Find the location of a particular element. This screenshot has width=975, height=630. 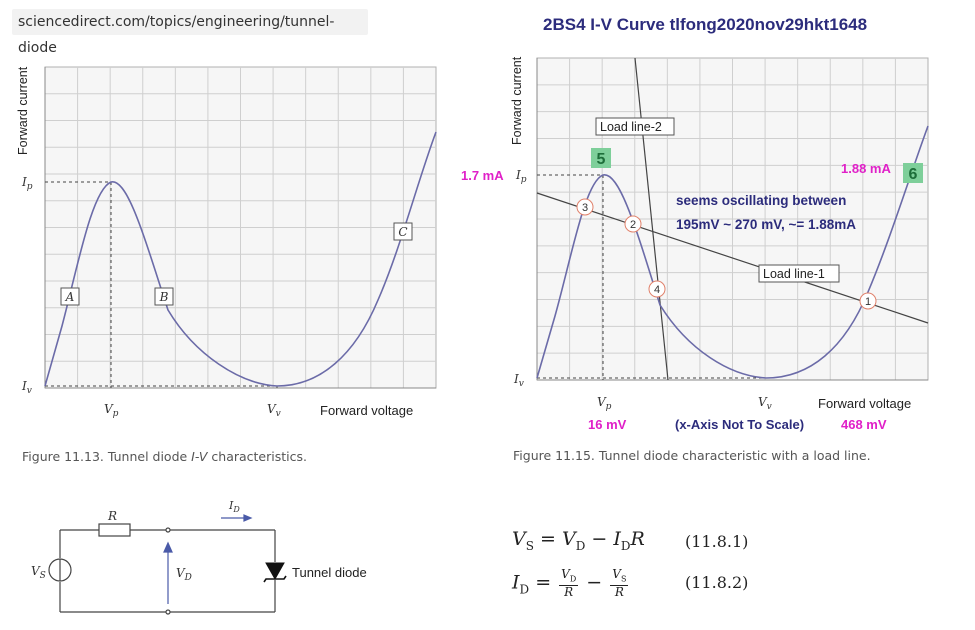

left-ip-label: Ip is located at coordinates (27, 183).